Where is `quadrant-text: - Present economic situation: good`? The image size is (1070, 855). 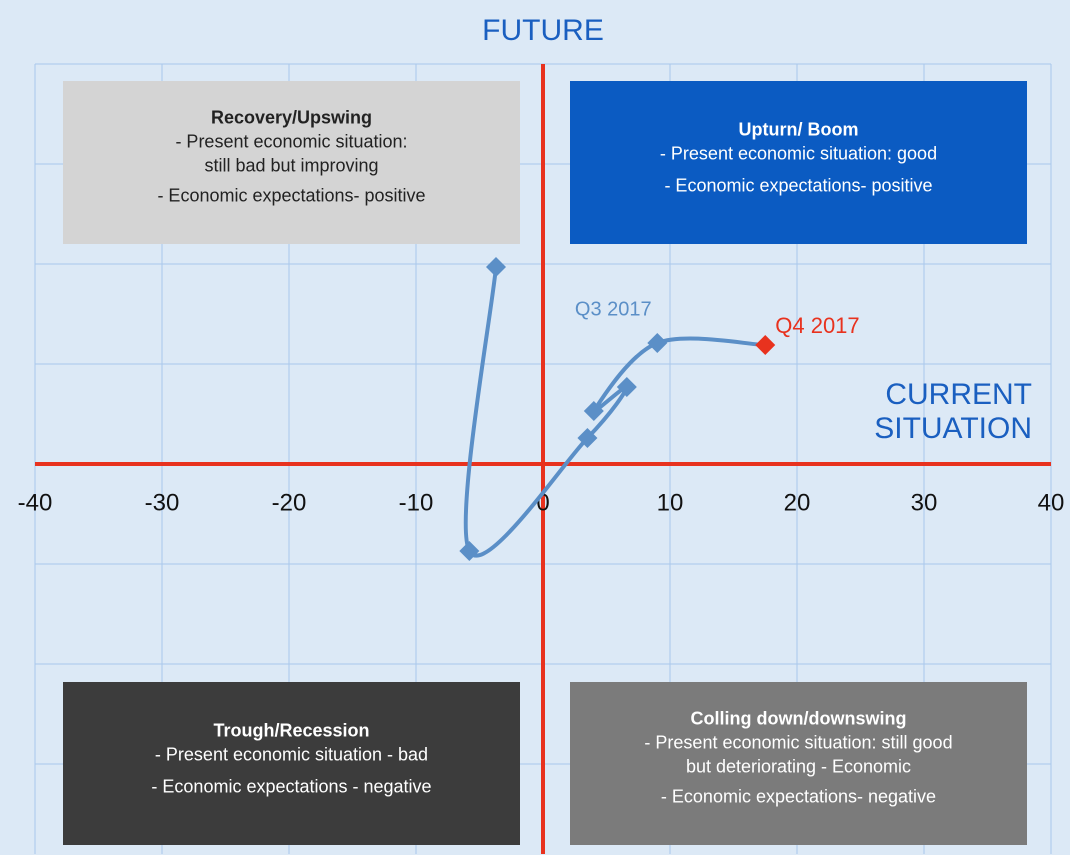
quadrant-text: - Present economic situation: good is located at coordinates (798, 153).